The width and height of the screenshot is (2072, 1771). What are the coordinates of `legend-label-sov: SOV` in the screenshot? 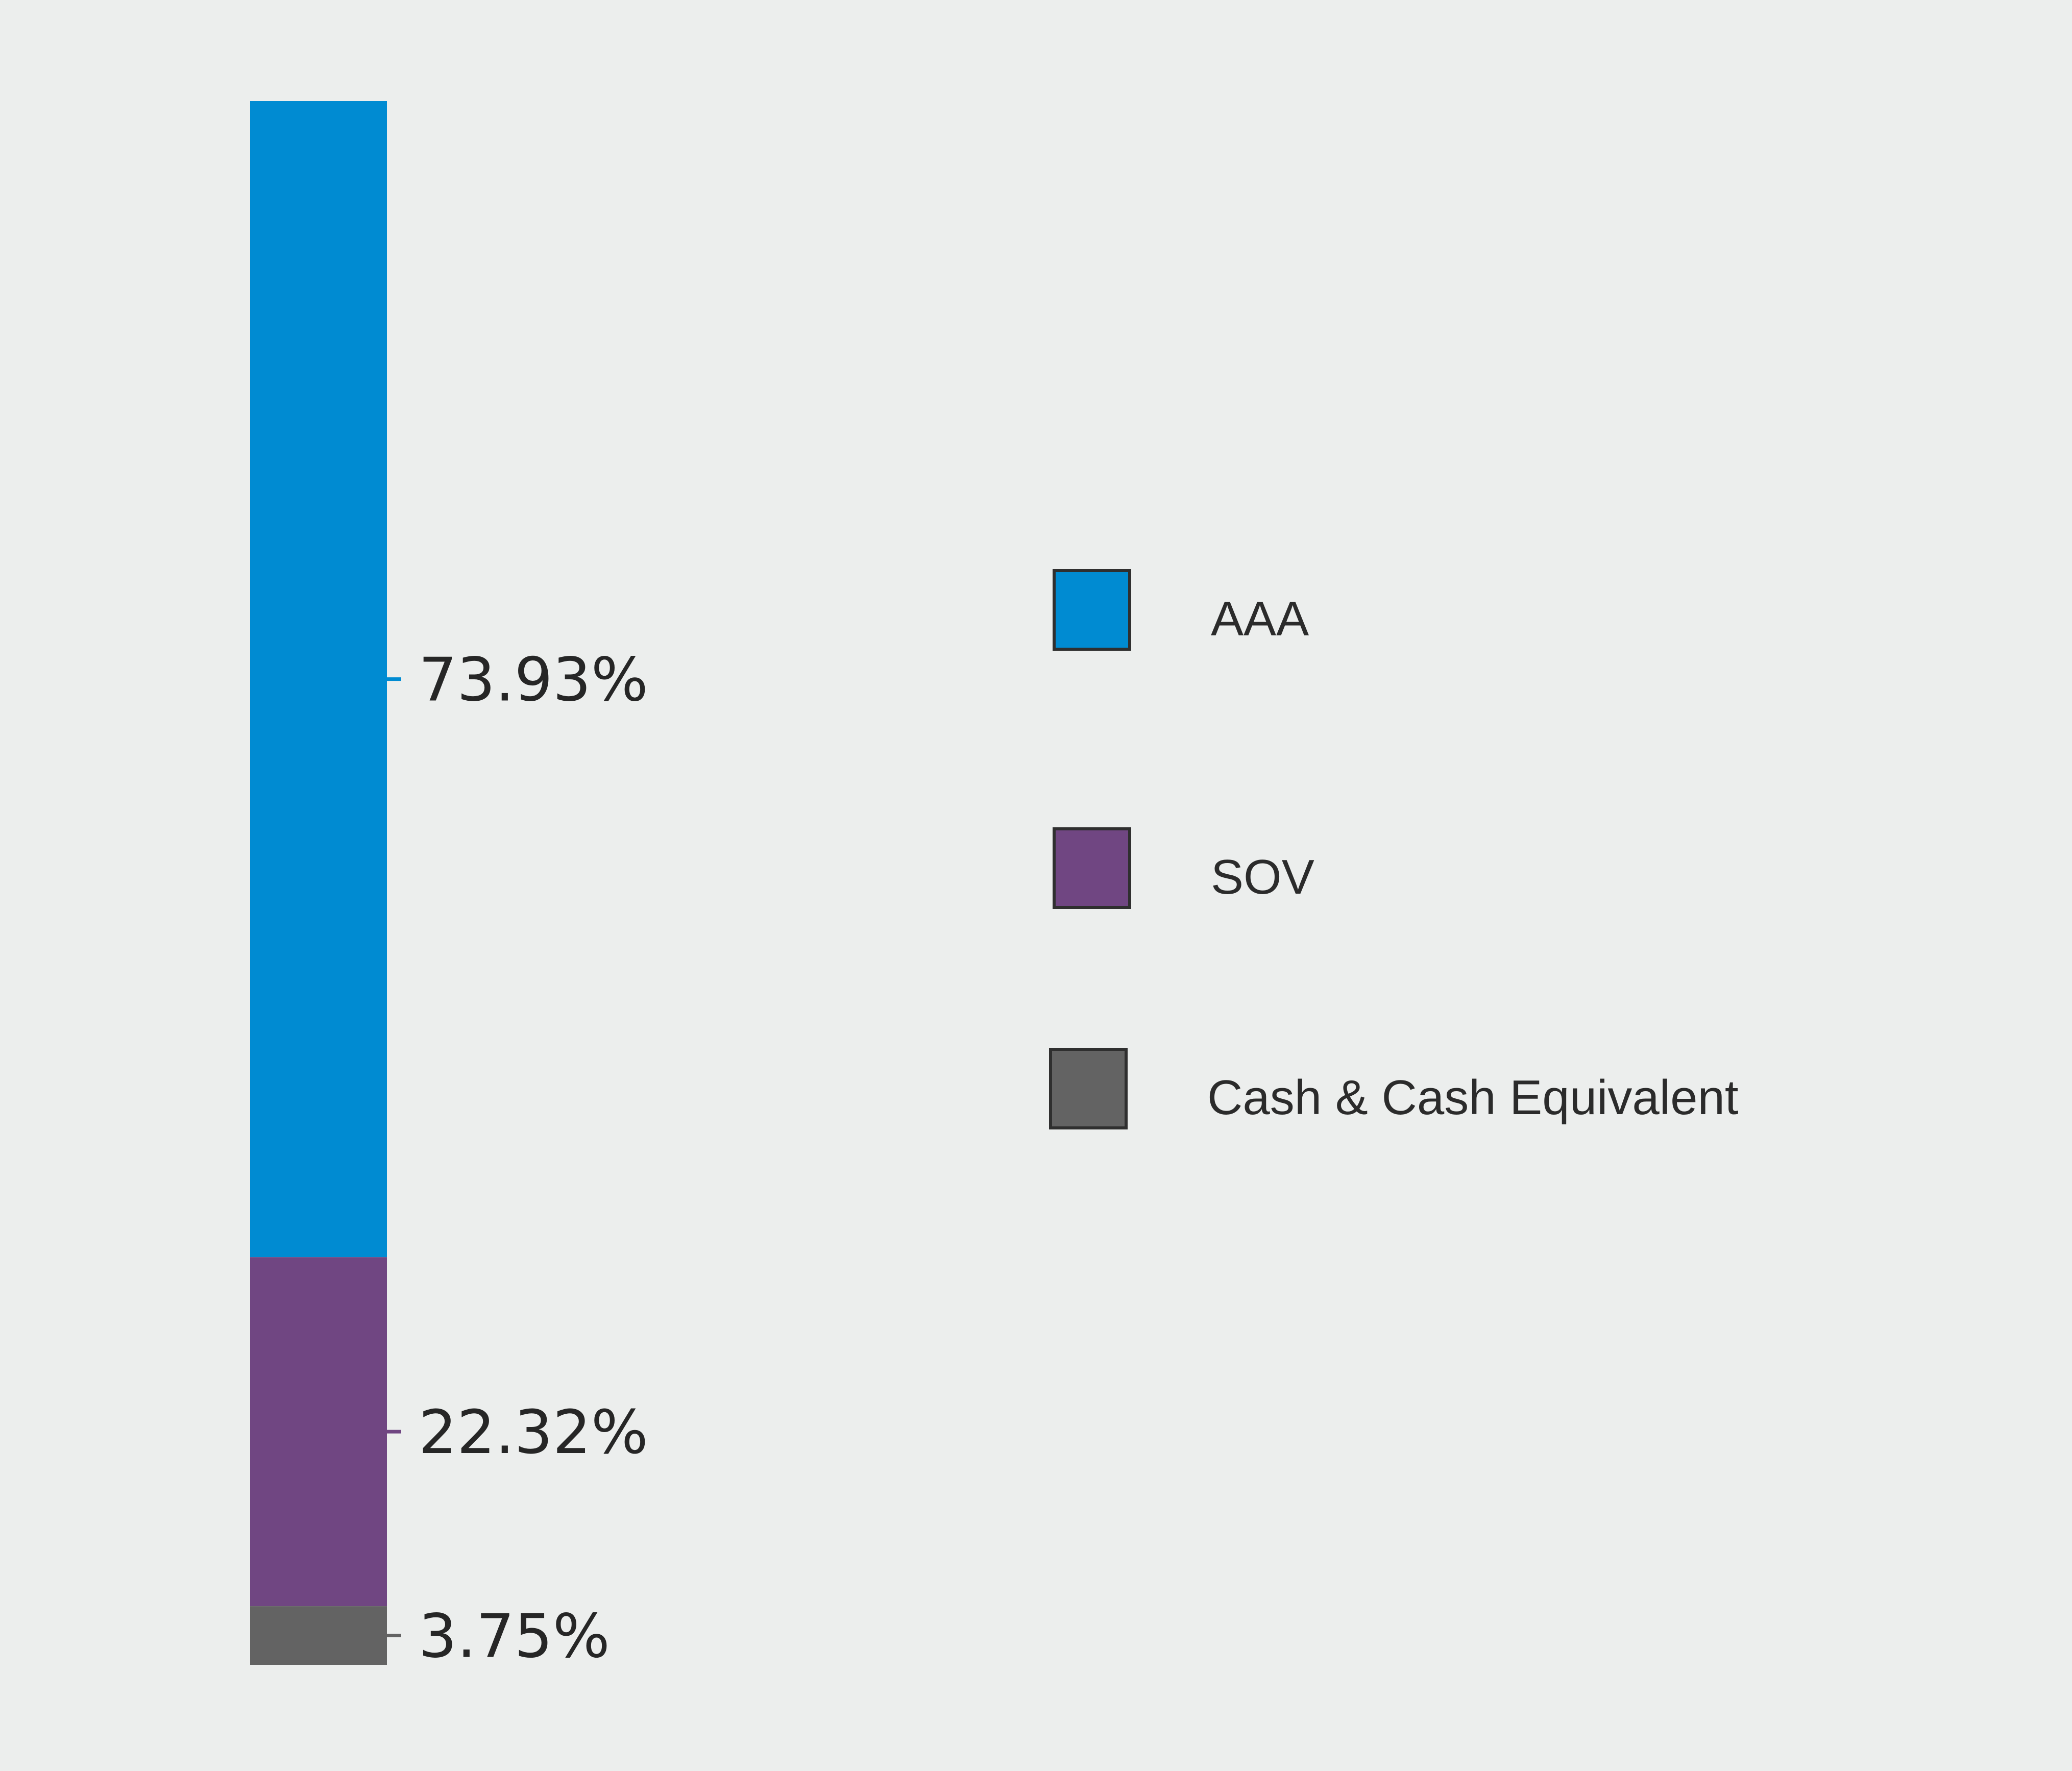 It's located at (1262, 877).